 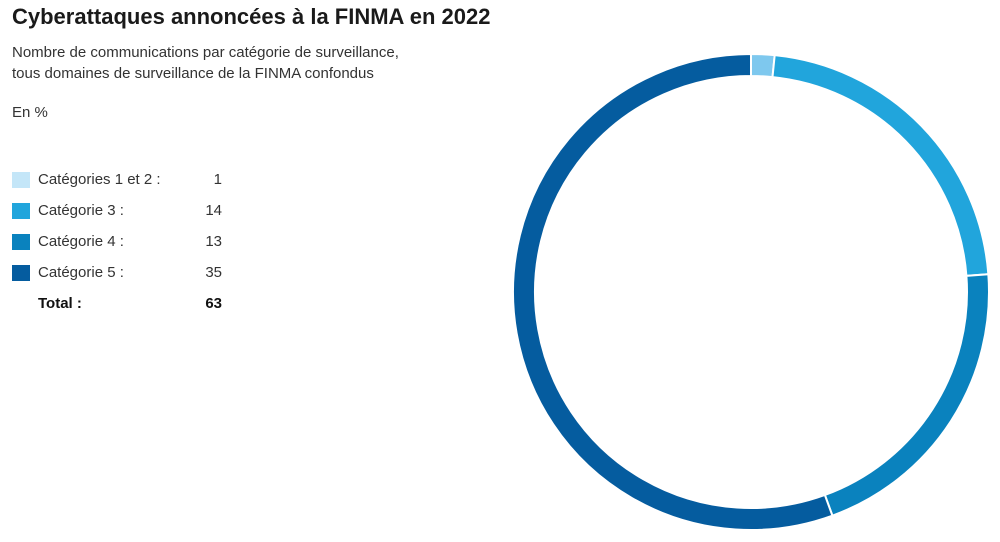 I want to click on total-label: Total :, so click(x=60, y=303).